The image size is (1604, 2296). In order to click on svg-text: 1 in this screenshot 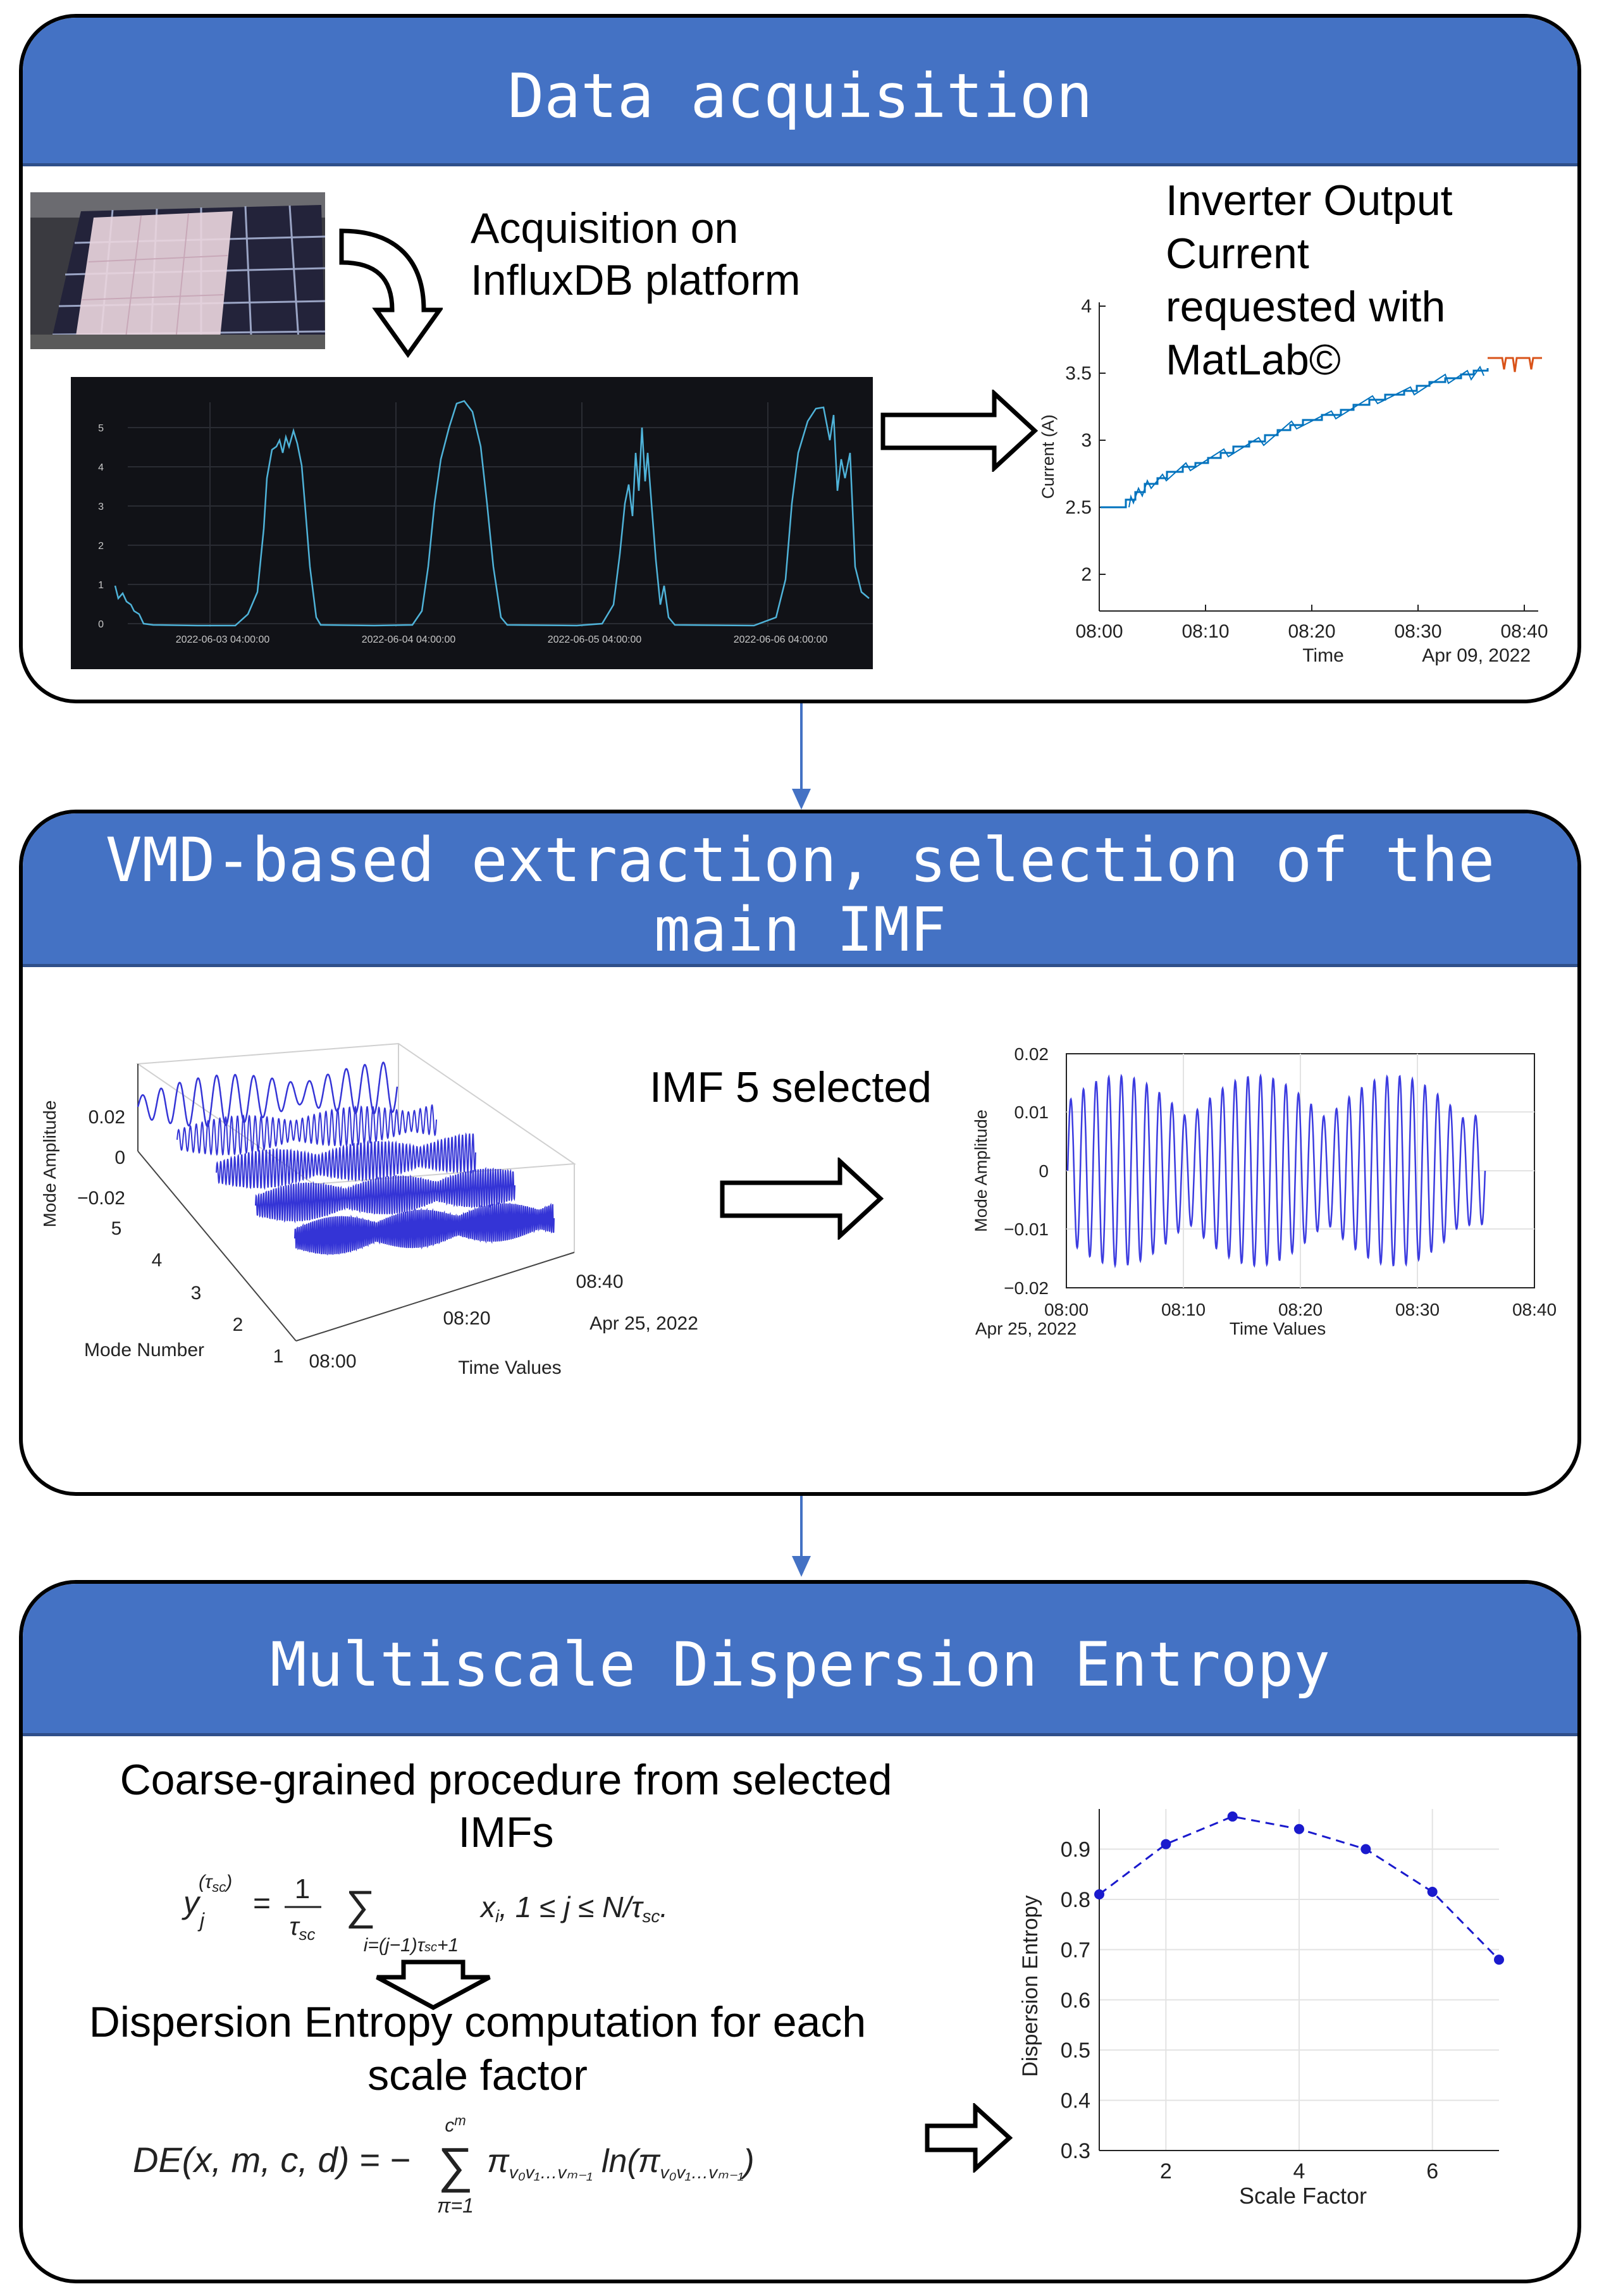, I will do `click(302, 1888)`.